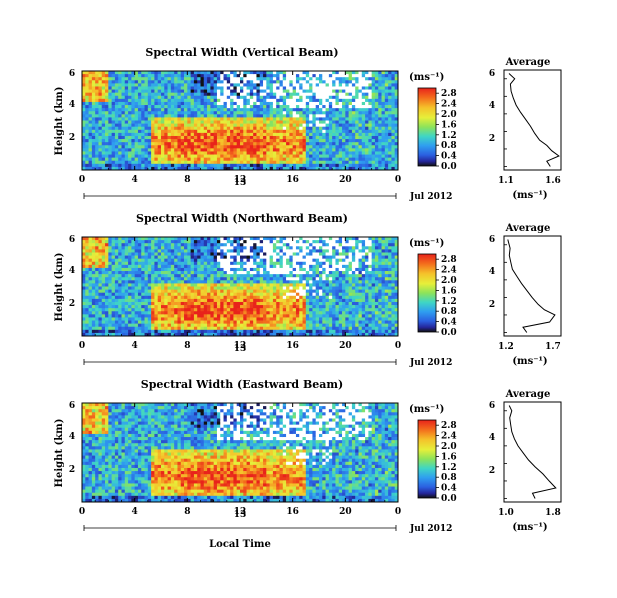 Image resolution: width=617 pixels, height=598 pixels. What do you see at coordinates (59, 121) in the screenshot?
I see `y-axis-label: Height (km)` at bounding box center [59, 121].